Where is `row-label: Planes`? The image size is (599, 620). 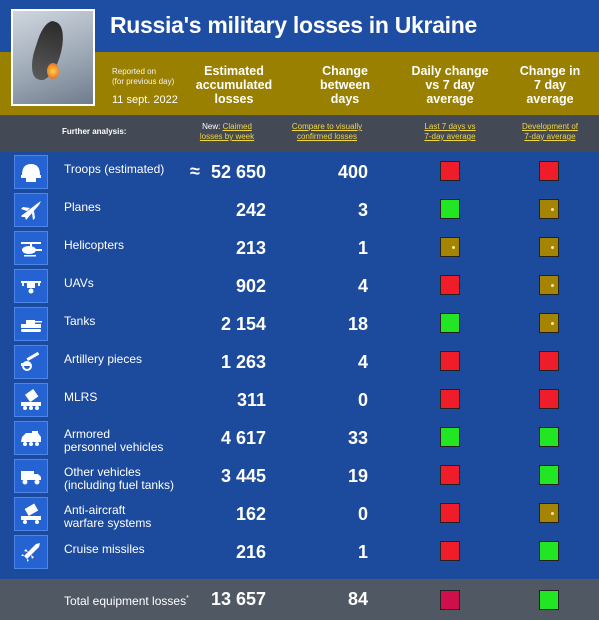
row-label: Planes is located at coordinates (82, 207).